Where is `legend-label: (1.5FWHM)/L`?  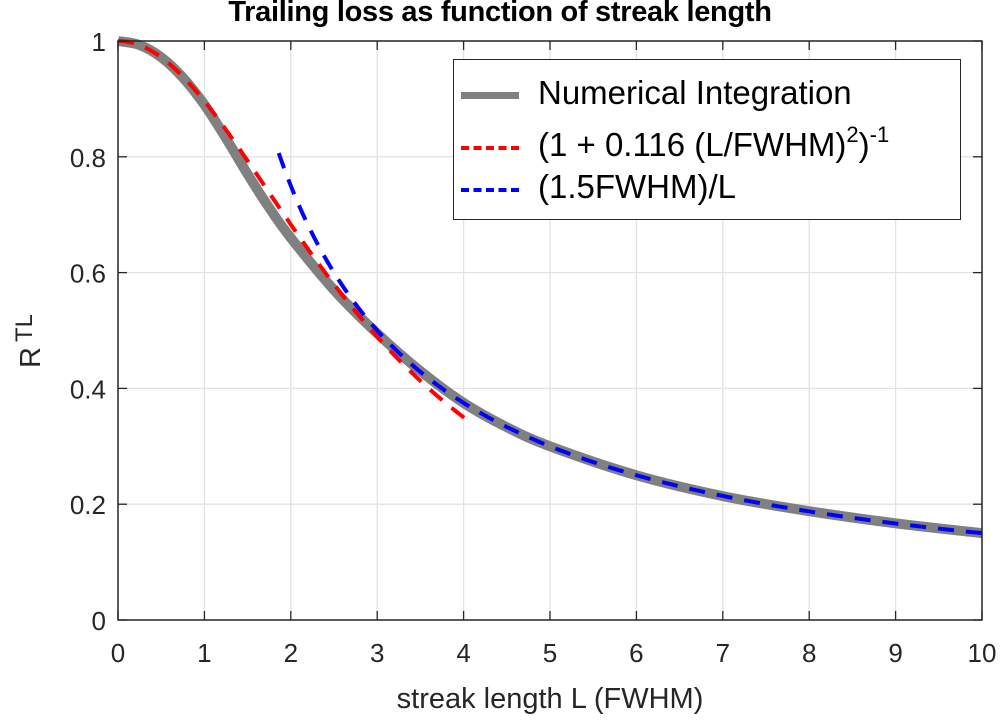
legend-label: (1.5FWHM)/L is located at coordinates (637, 186).